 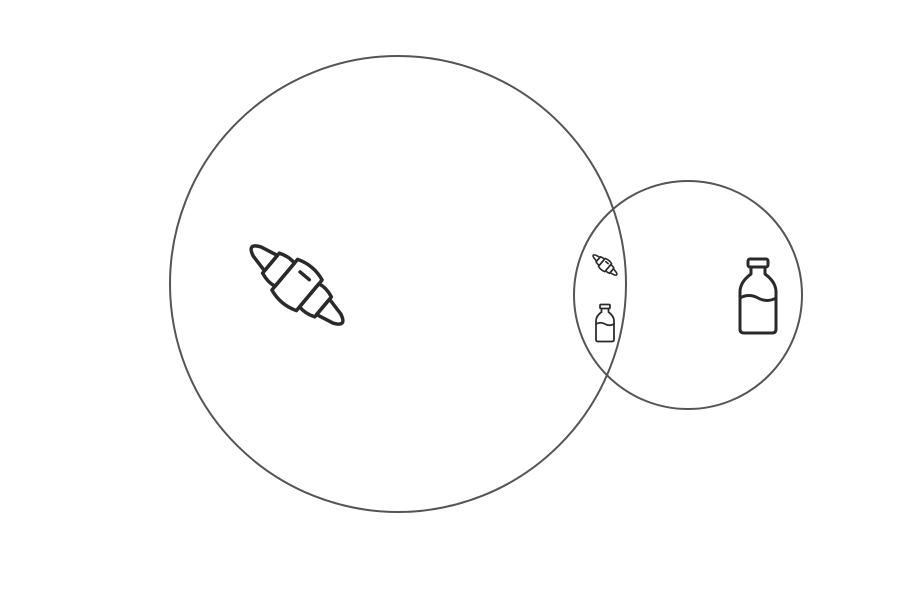 I want to click on bottle-icon, so click(x=758, y=296).